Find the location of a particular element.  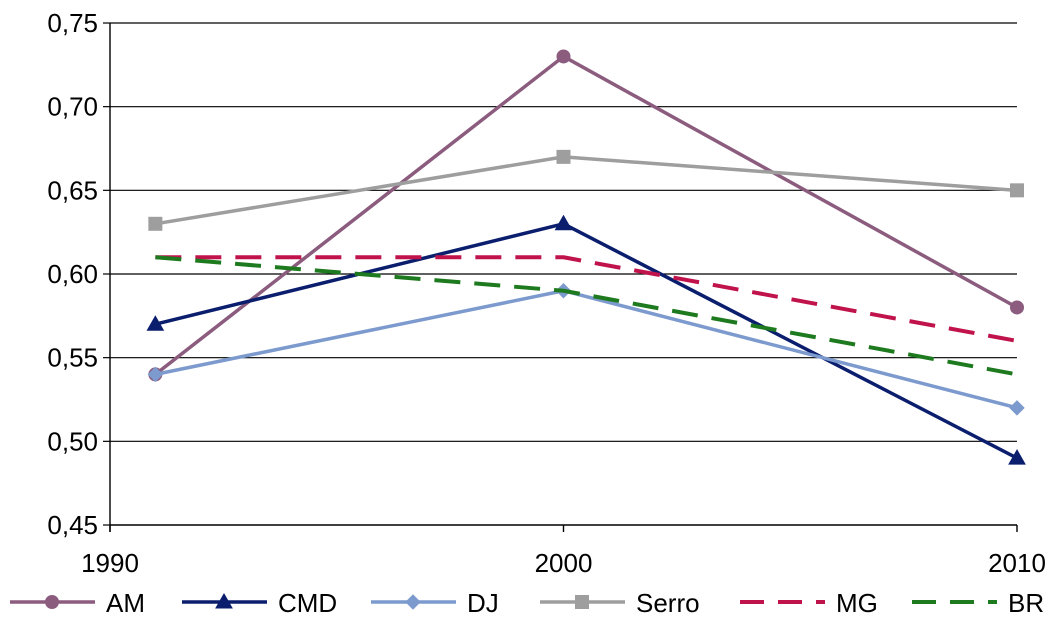

y-tick-label: 0,60 is located at coordinates (72, 274).